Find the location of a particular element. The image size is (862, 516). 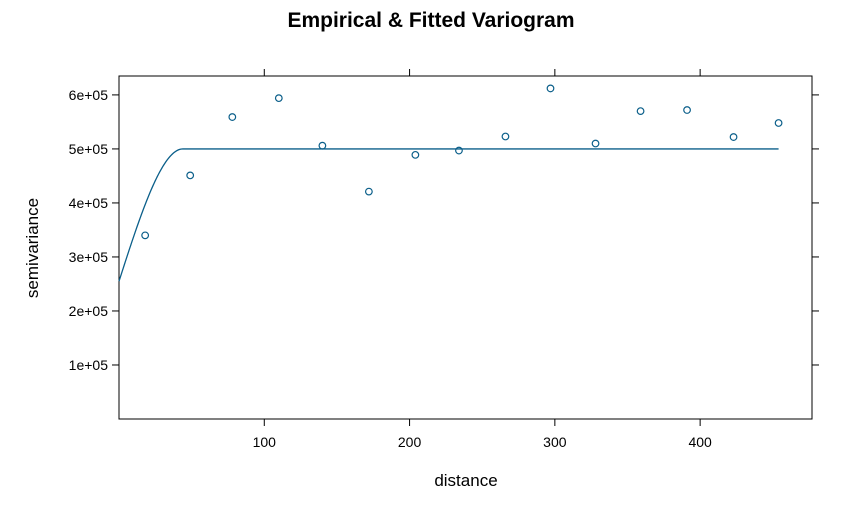

y-tick-label: 2e+05 is located at coordinates (89, 311).